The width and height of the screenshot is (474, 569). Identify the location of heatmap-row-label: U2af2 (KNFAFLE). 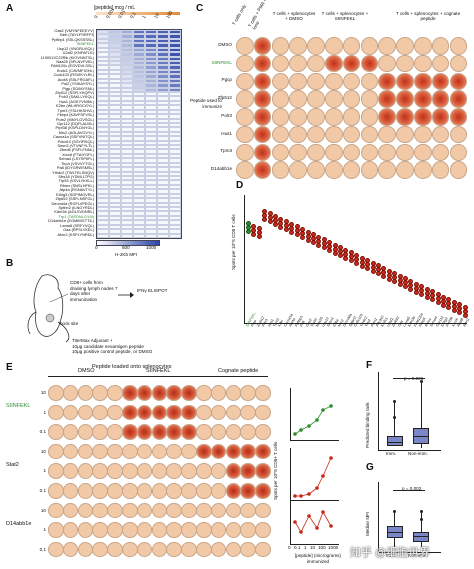
(78, 53).